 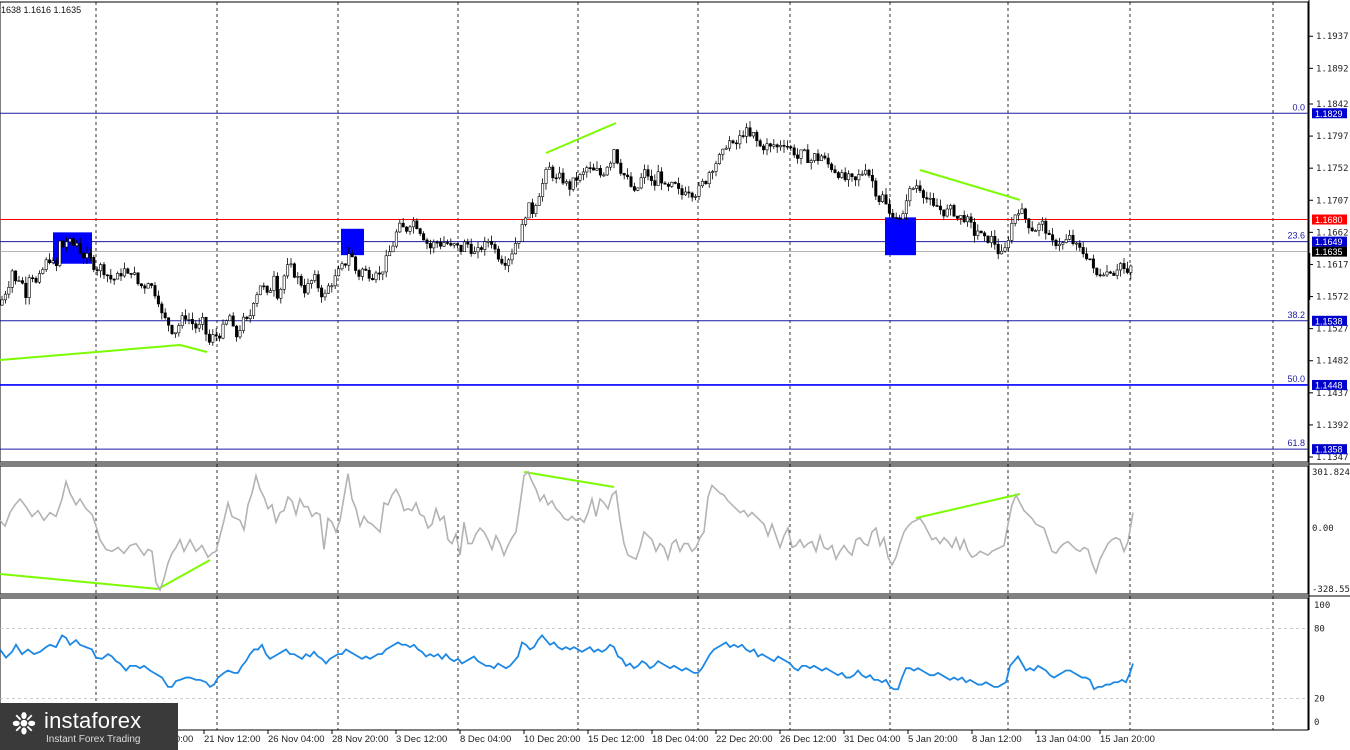 I want to click on ohlc-header: 1638 1.1616 1.1635, so click(x=41, y=10).